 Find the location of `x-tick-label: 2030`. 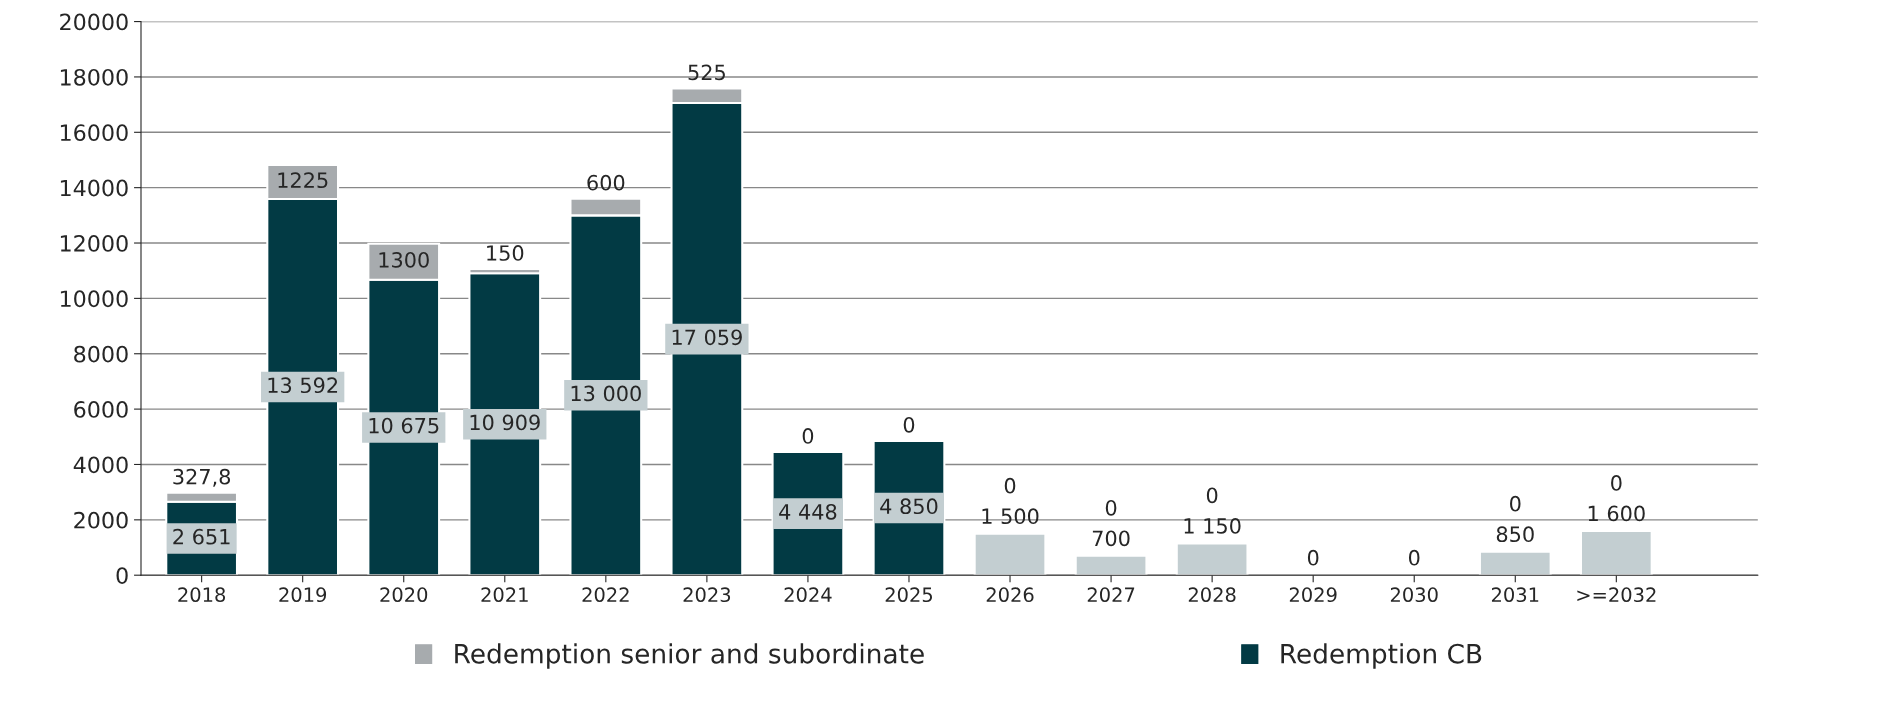

x-tick-label: 2030 is located at coordinates (1414, 595).